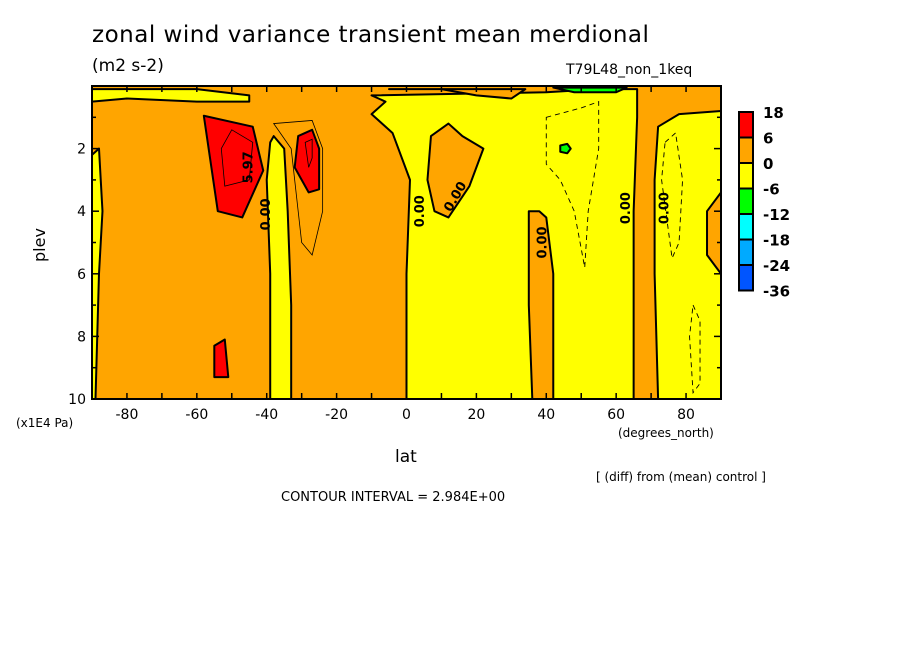  What do you see at coordinates (616, 415) in the screenshot?
I see `x-tick-label: 60` at bounding box center [616, 415].